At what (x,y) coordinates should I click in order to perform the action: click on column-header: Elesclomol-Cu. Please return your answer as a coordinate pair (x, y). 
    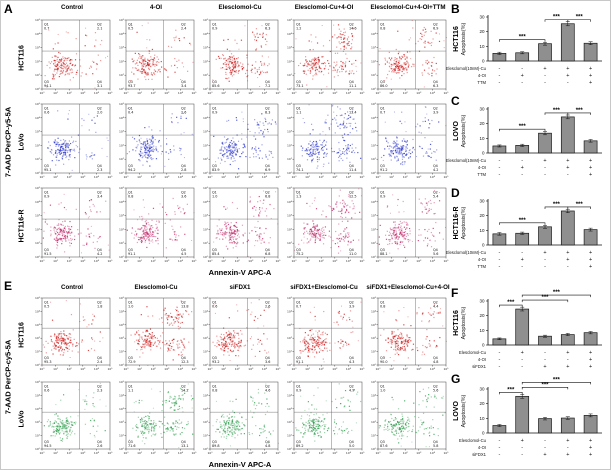
    Looking at the image, I should click on (240, 7).